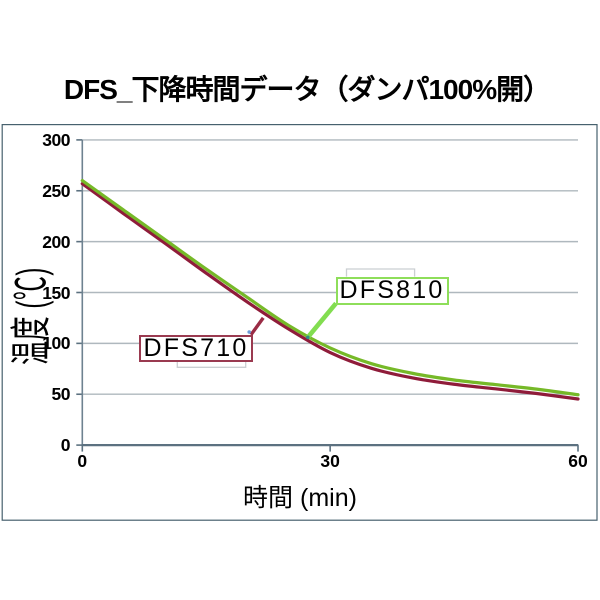 This screenshot has width=600, height=600. I want to click on leader-anchor-dot-blue, so click(249, 332).